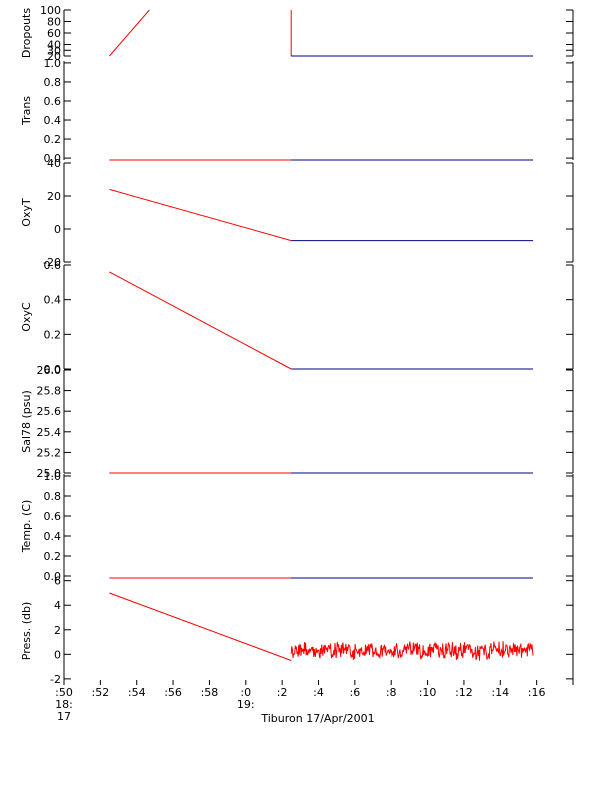  What do you see at coordinates (57, 630) in the screenshot?
I see `y-tick-label: 2` at bounding box center [57, 630].